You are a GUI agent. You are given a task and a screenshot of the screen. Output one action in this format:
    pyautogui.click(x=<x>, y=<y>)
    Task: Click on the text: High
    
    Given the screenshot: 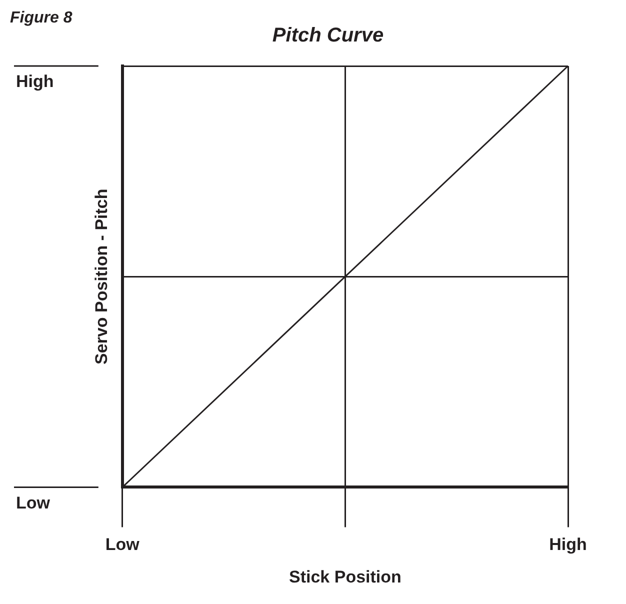 What is the action you would take?
    pyautogui.click(x=35, y=82)
    